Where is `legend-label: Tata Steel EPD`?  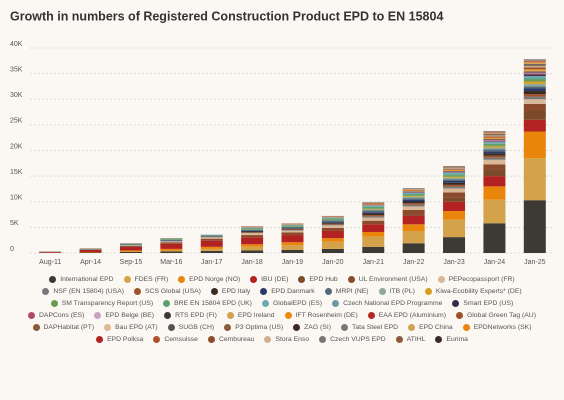 legend-label: Tata Steel EPD is located at coordinates (375, 327).